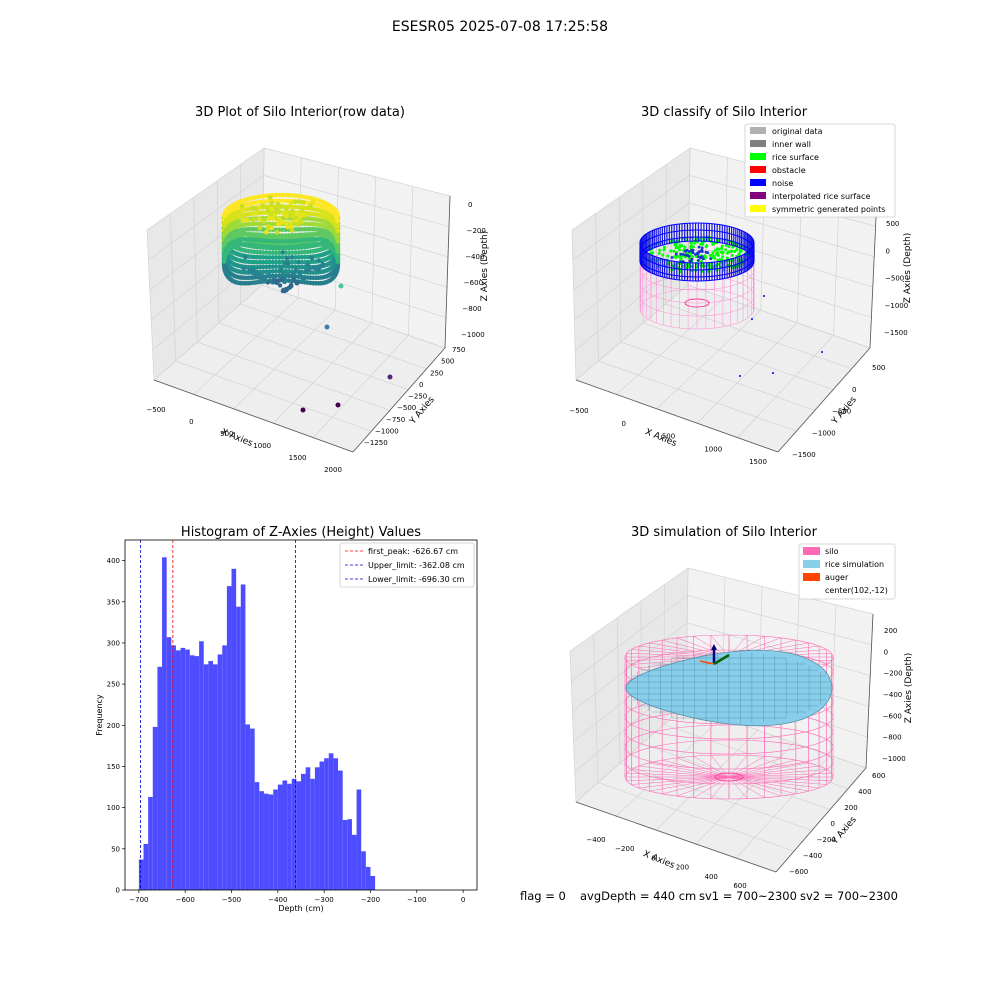 This screenshot has width=1000, height=1000. Describe the element at coordinates (115, 849) in the screenshot. I see `histogram-y-tick-label: 50` at that location.